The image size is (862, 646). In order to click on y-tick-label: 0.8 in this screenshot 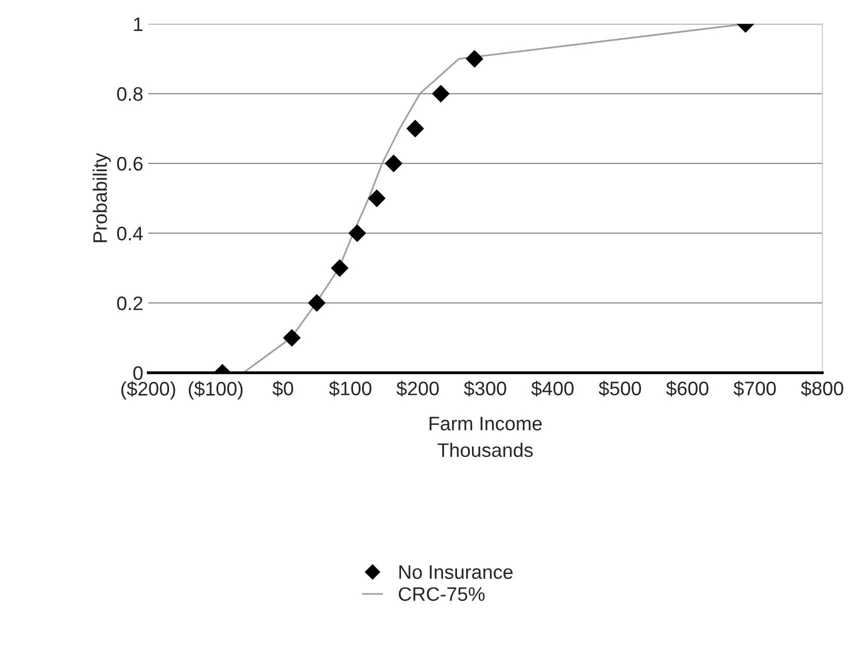, I will do `click(130, 94)`.